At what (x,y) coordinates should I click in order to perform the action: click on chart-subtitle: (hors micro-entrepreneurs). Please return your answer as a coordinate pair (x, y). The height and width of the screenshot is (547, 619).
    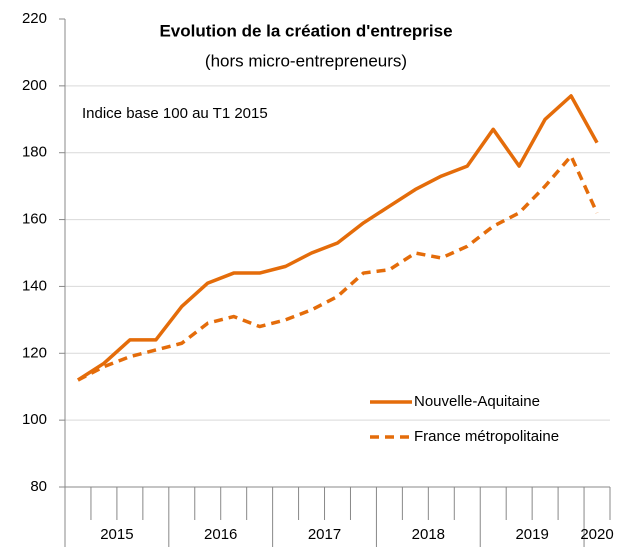
    Looking at the image, I should click on (306, 60).